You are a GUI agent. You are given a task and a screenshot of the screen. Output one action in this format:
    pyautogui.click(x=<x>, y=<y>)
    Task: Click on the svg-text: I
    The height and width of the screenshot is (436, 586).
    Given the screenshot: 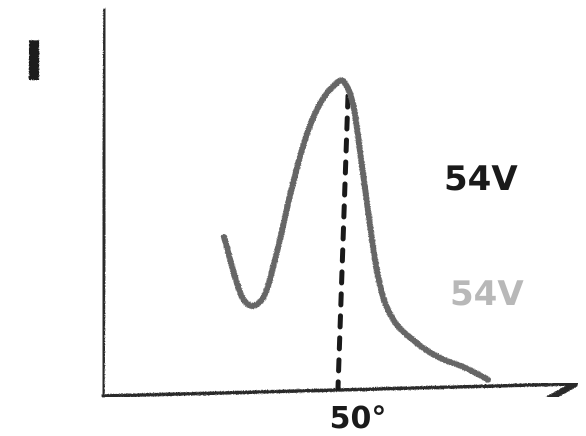 What is the action you would take?
    pyautogui.click(x=34, y=61)
    